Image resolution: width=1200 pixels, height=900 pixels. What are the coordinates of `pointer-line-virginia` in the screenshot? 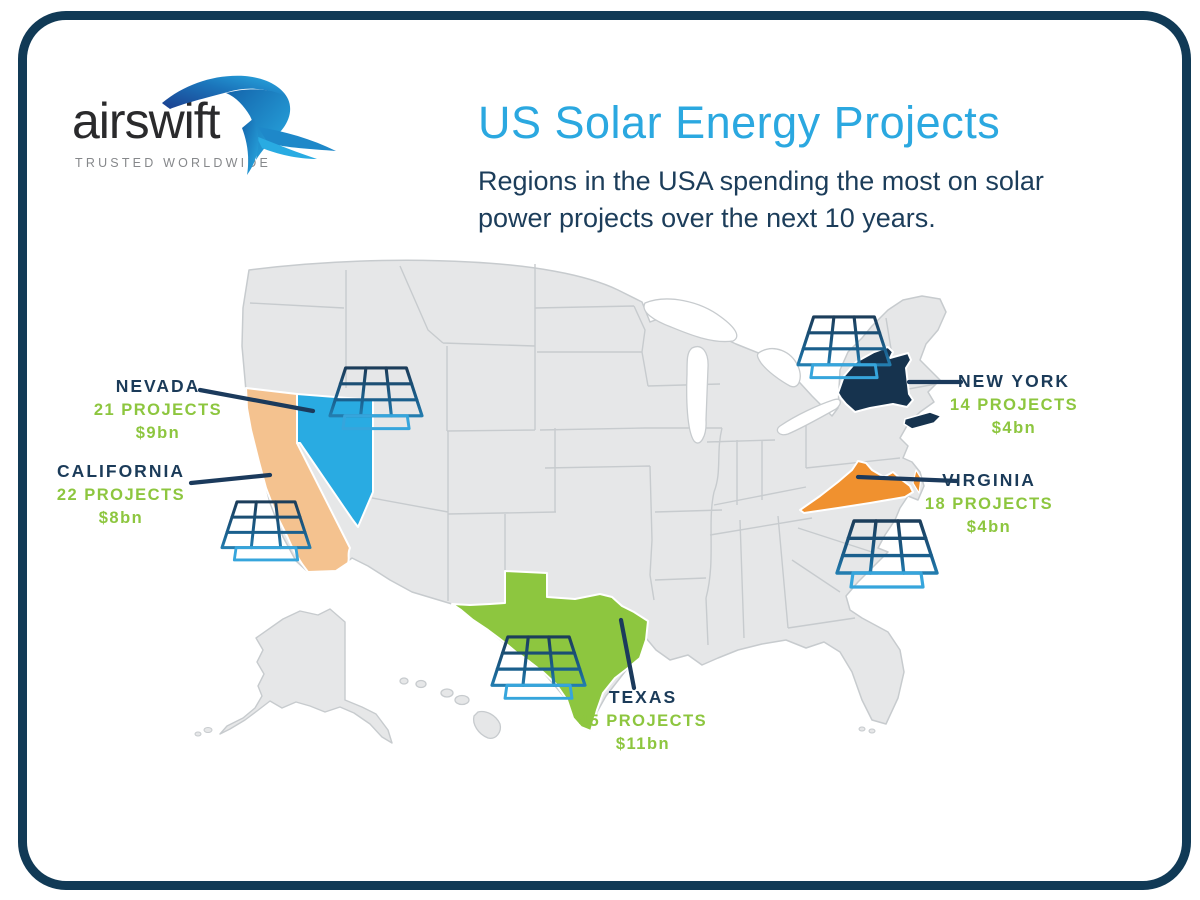 It's located at (907, 479).